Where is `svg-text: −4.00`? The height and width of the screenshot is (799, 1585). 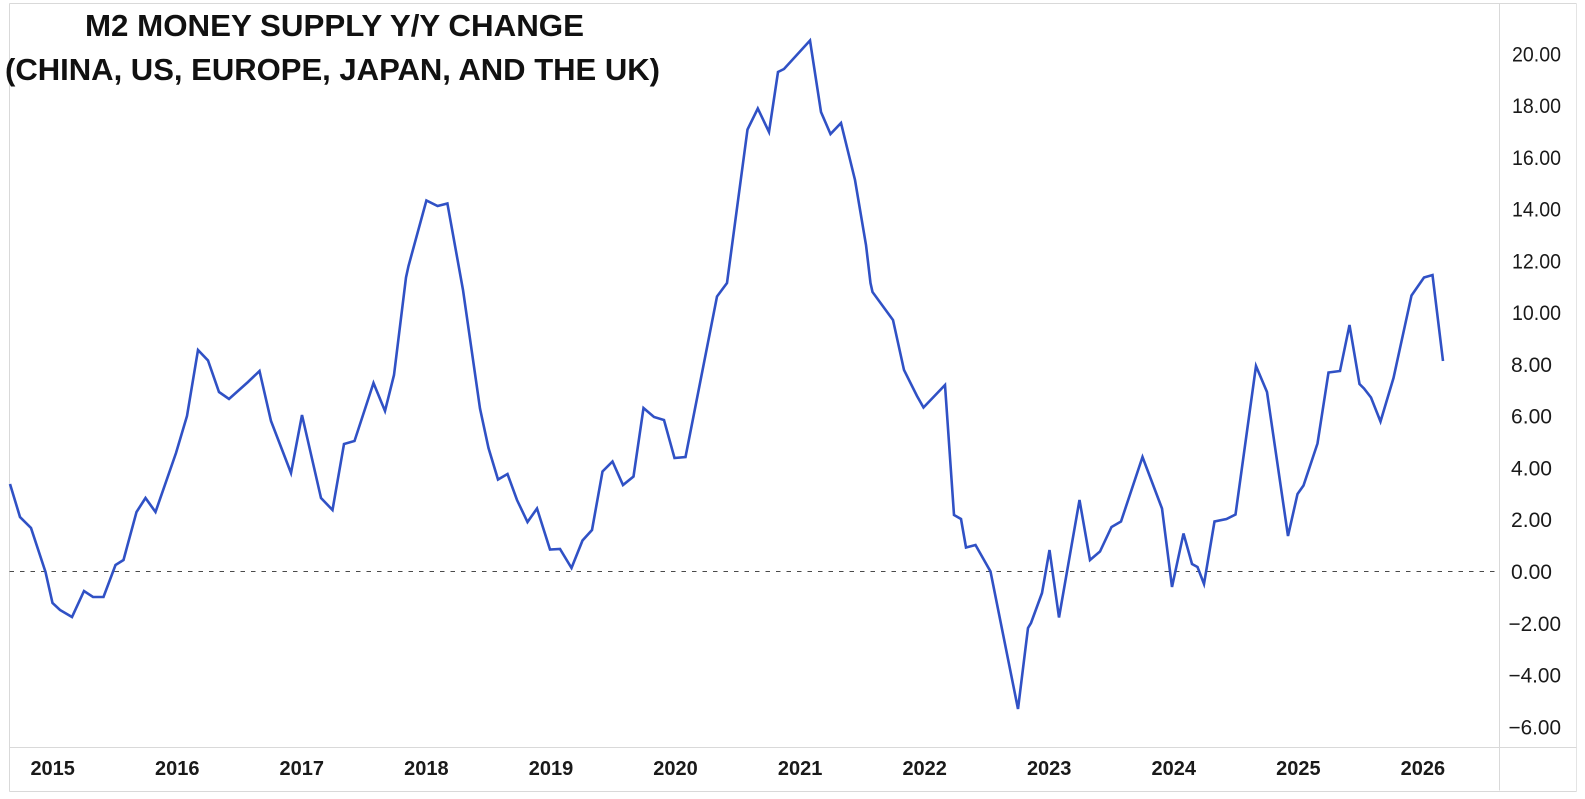 svg-text: −4.00 is located at coordinates (1535, 676).